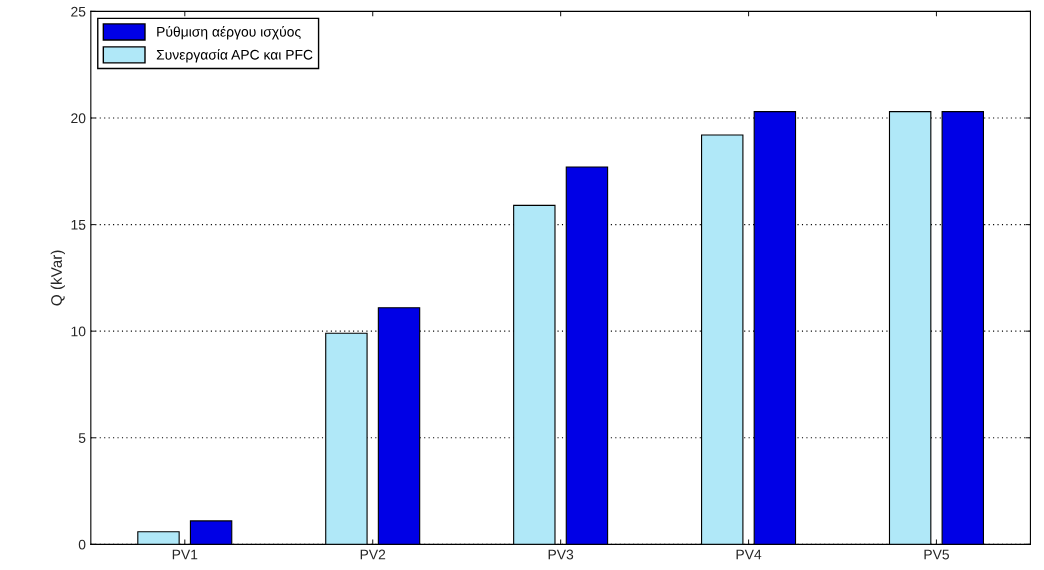 The image size is (1044, 570). I want to click on y-axis-title: Q (kVar), so click(57, 278).